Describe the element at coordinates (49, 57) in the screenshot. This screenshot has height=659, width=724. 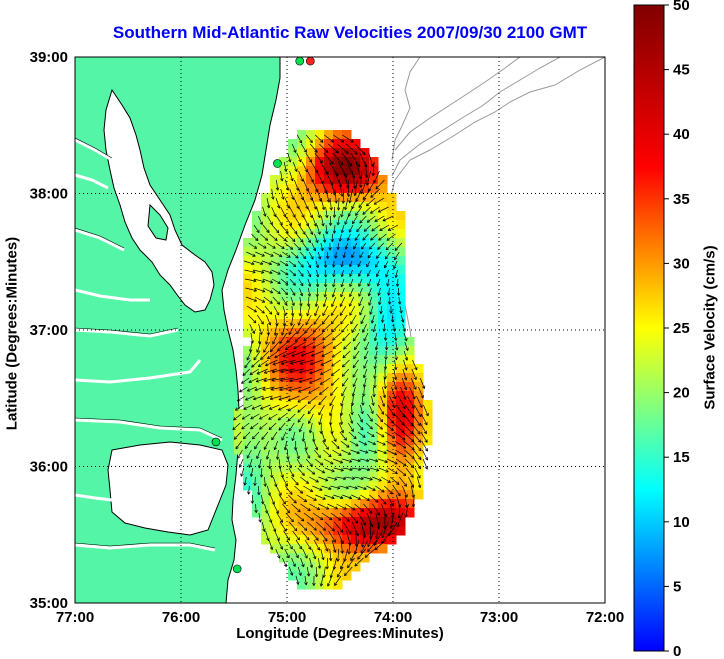
I see `lat-tick-label: 39:00` at that location.